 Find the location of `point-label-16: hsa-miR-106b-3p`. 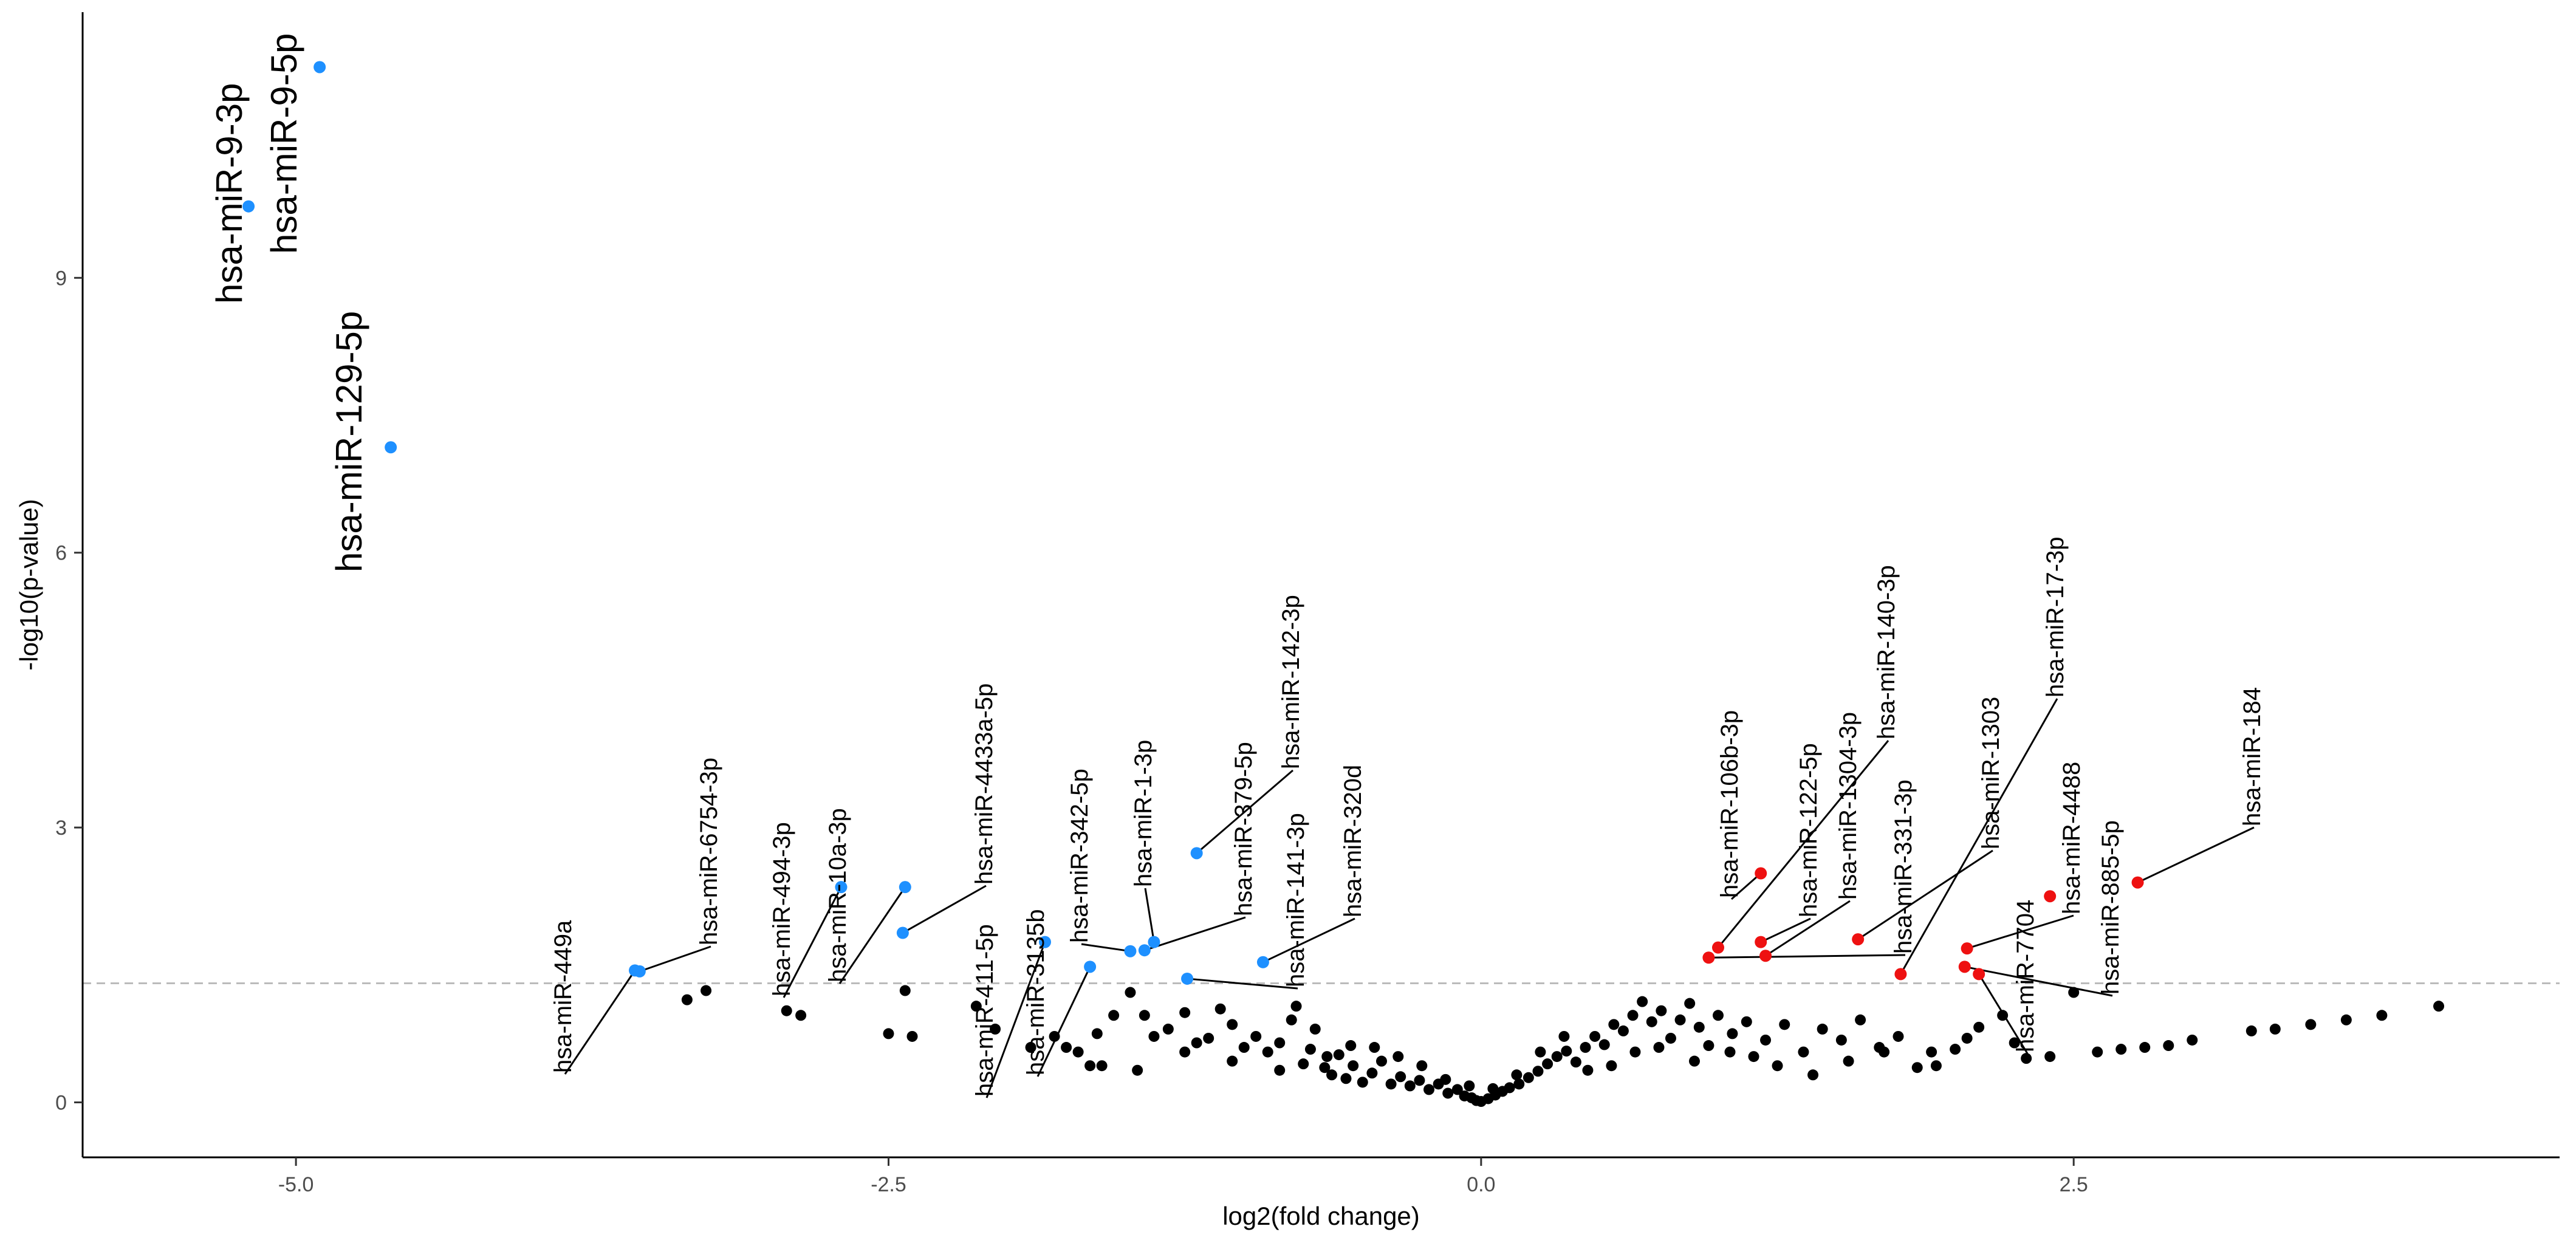

point-label-16: hsa-miR-106b-3p is located at coordinates (1730, 804).